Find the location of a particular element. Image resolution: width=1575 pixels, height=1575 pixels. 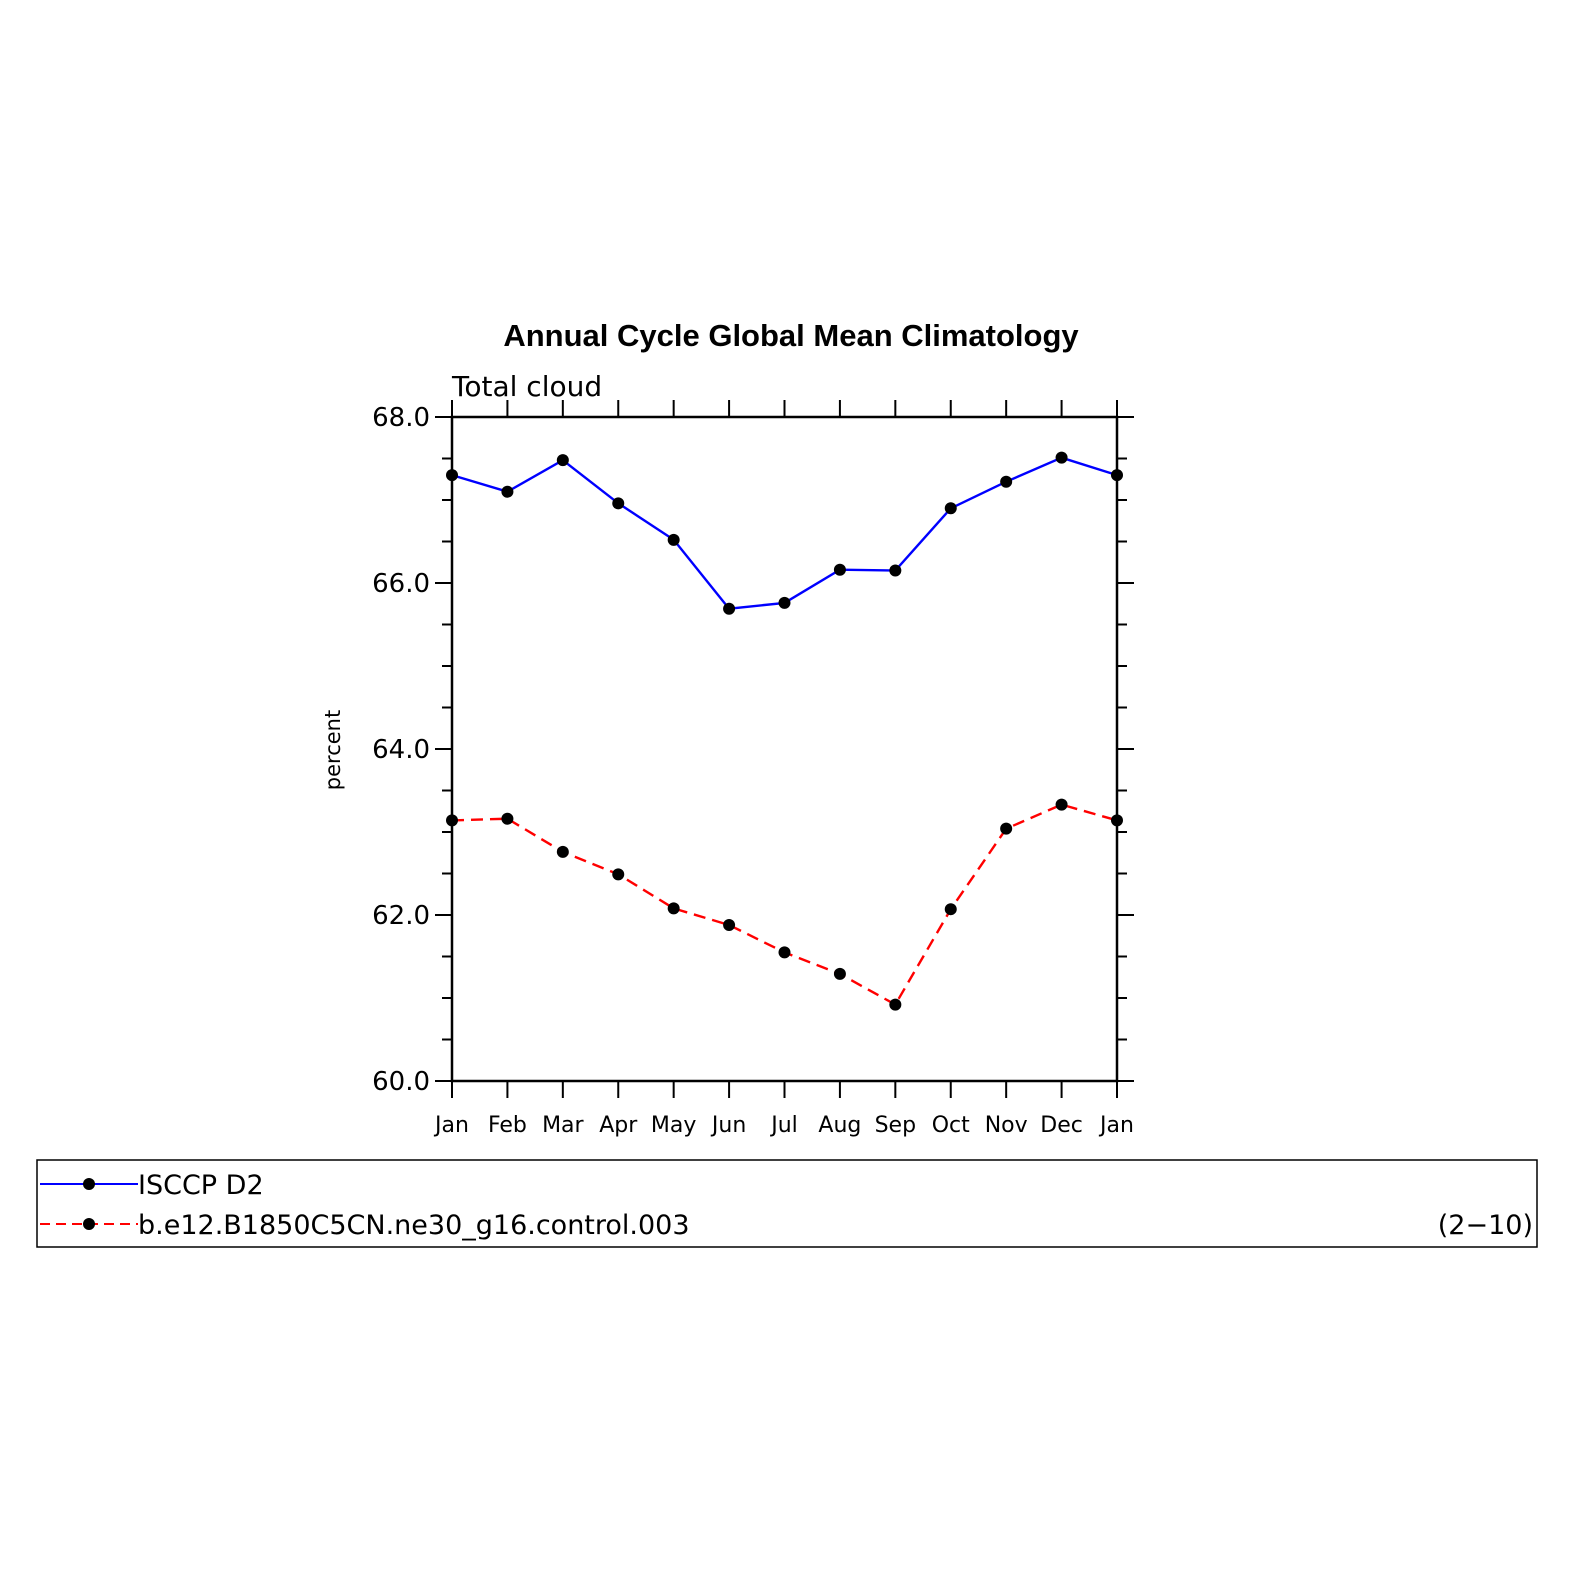

y-tick-label: 68.0 is located at coordinates (401, 418).